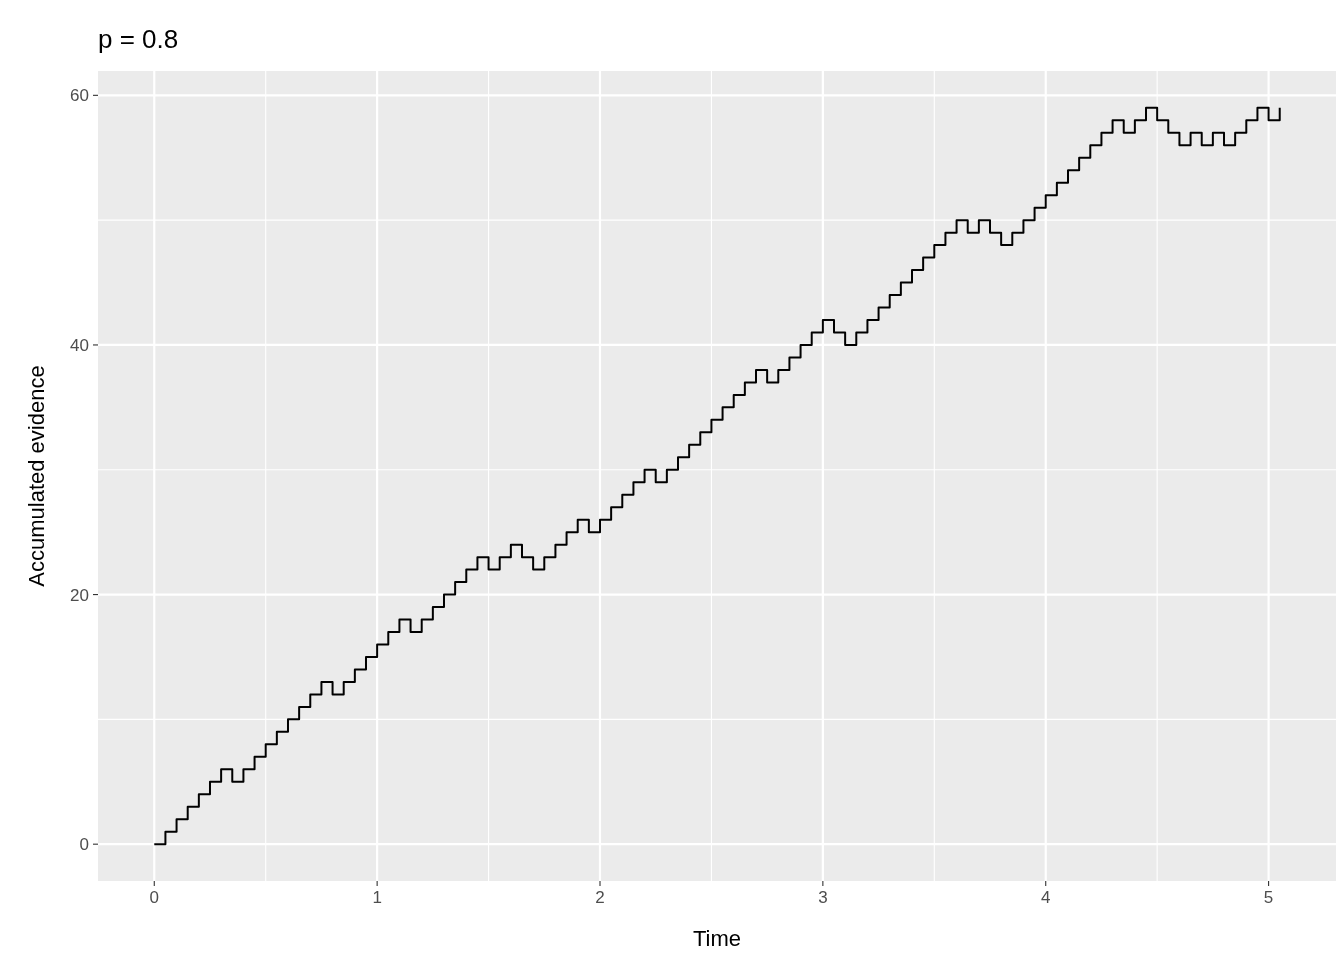 The image size is (1344, 960). I want to click on y-tick-label: 20, so click(79, 595).